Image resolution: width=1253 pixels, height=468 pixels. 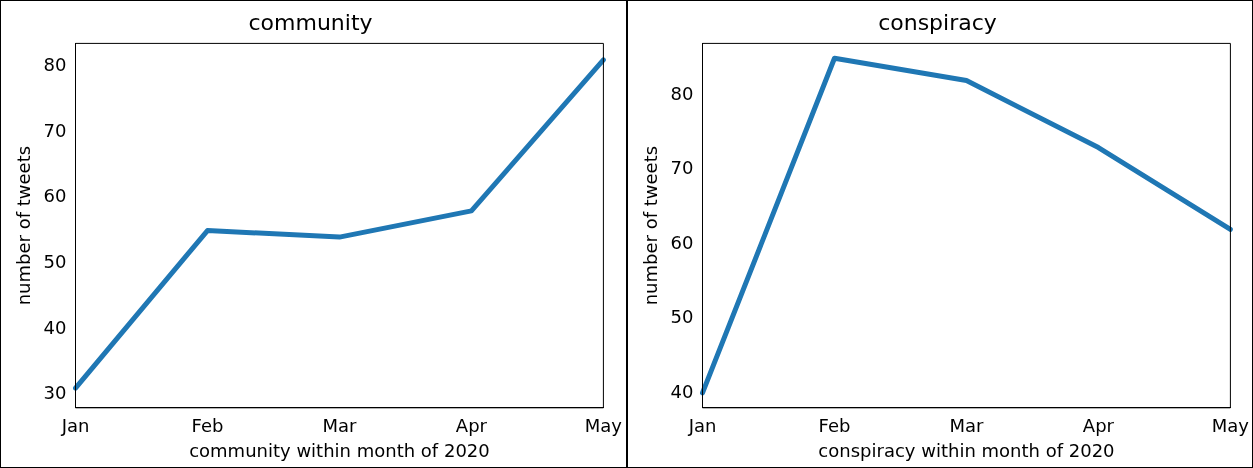 I want to click on chart-title: community, so click(x=310, y=22).